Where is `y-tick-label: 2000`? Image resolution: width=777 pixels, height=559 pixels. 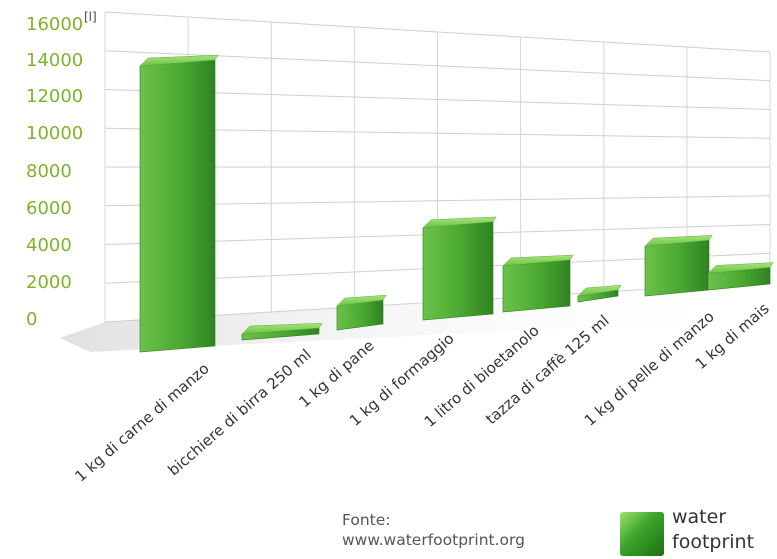
y-tick-label: 2000 is located at coordinates (49, 282).